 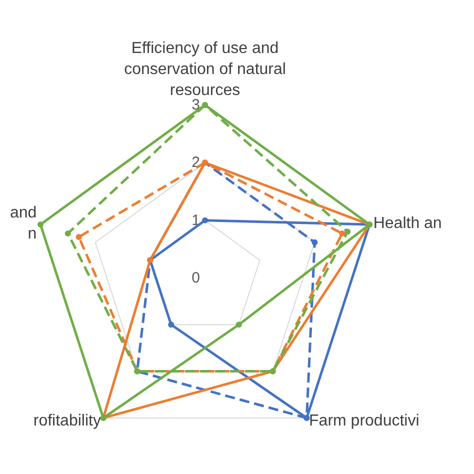 What do you see at coordinates (196, 105) in the screenshot?
I see `y-tick-label: 3` at bounding box center [196, 105].